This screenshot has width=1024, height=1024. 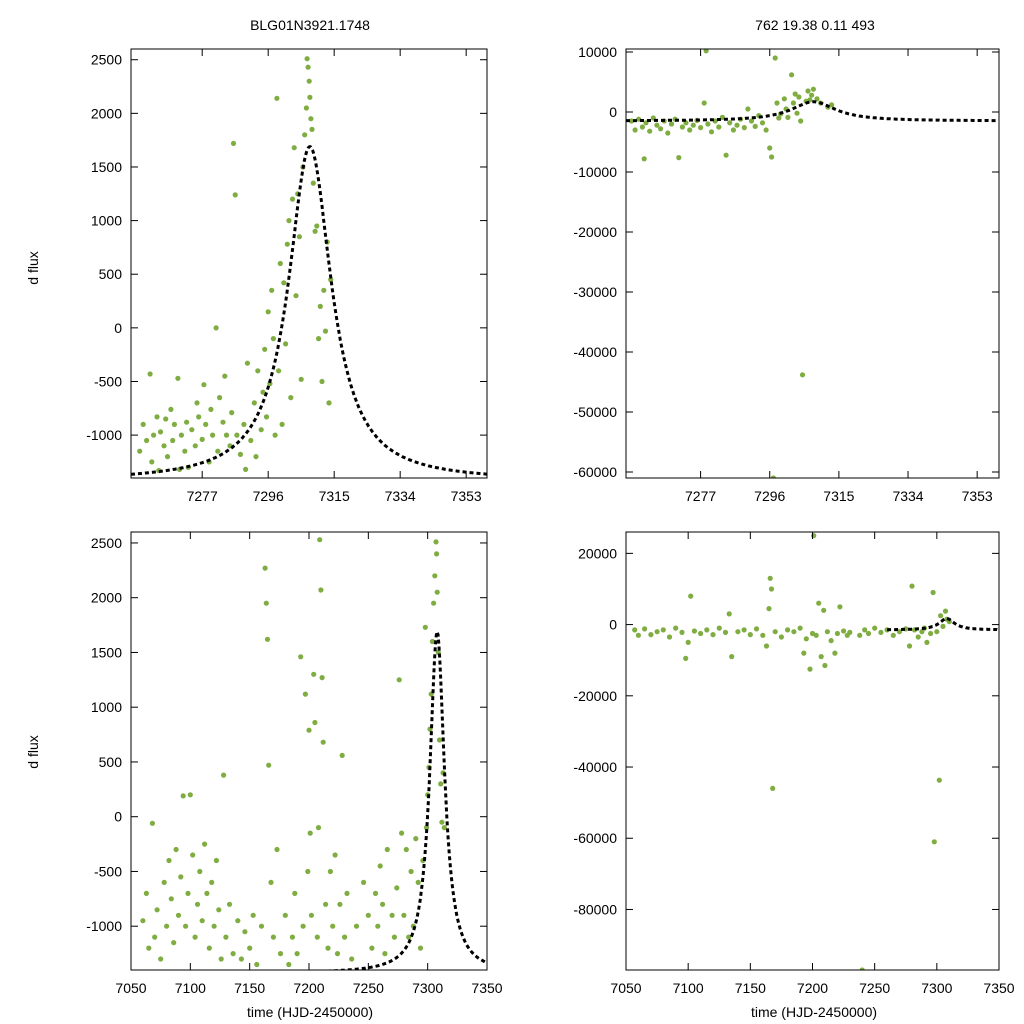 I want to click on figure-title-right: 762 19.38 0.11 493, so click(x=815, y=25).